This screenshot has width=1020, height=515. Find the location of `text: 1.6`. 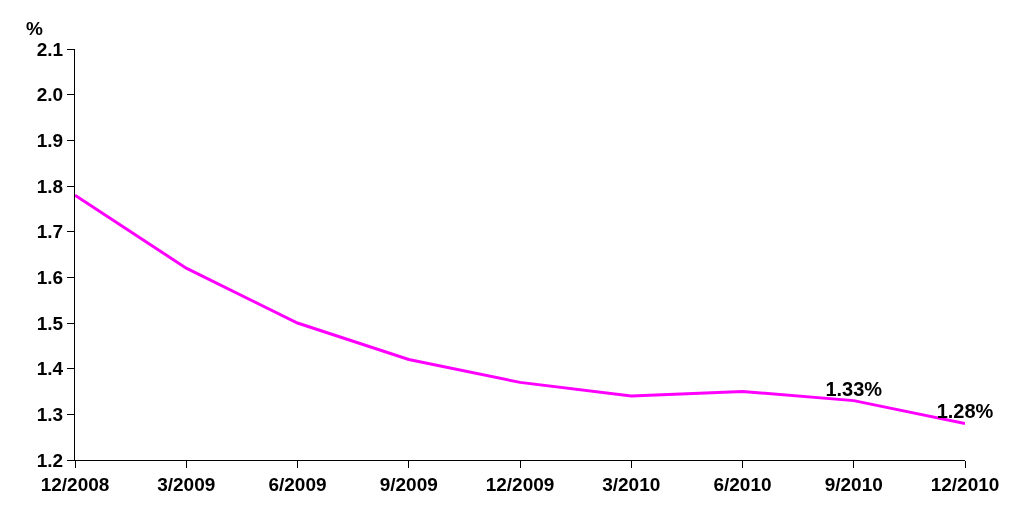

text: 1.6 is located at coordinates (50, 277).